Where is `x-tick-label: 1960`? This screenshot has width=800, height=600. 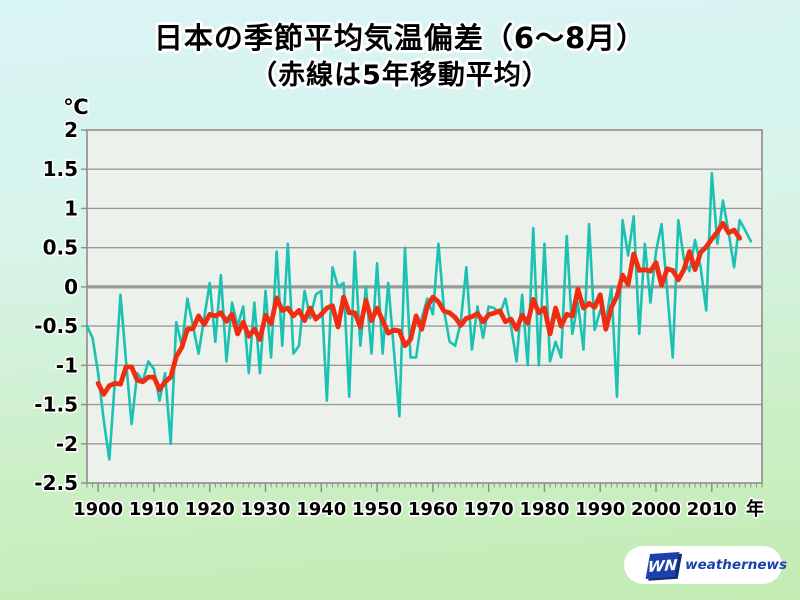 x-tick-label: 1960 is located at coordinates (433, 509).